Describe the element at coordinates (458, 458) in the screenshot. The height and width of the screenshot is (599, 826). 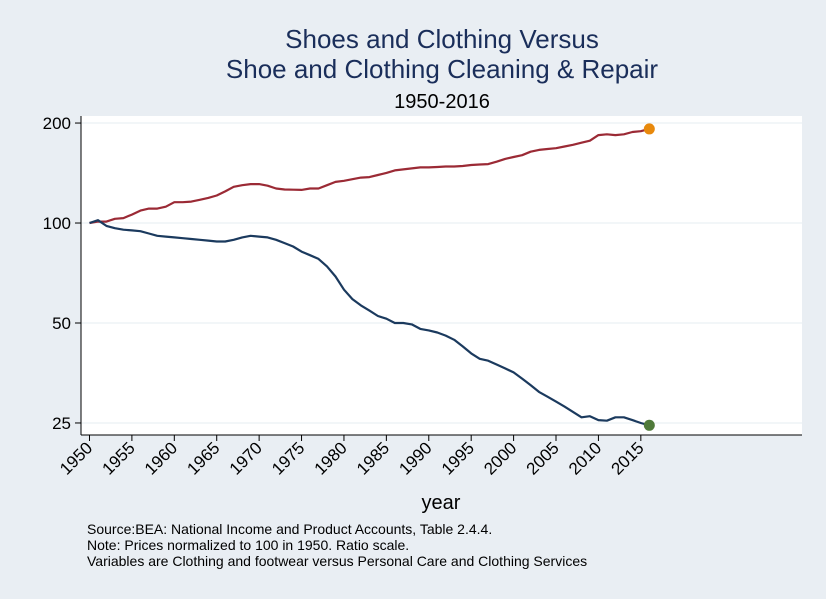
I see `x-tick-label-1995: 1995` at that location.